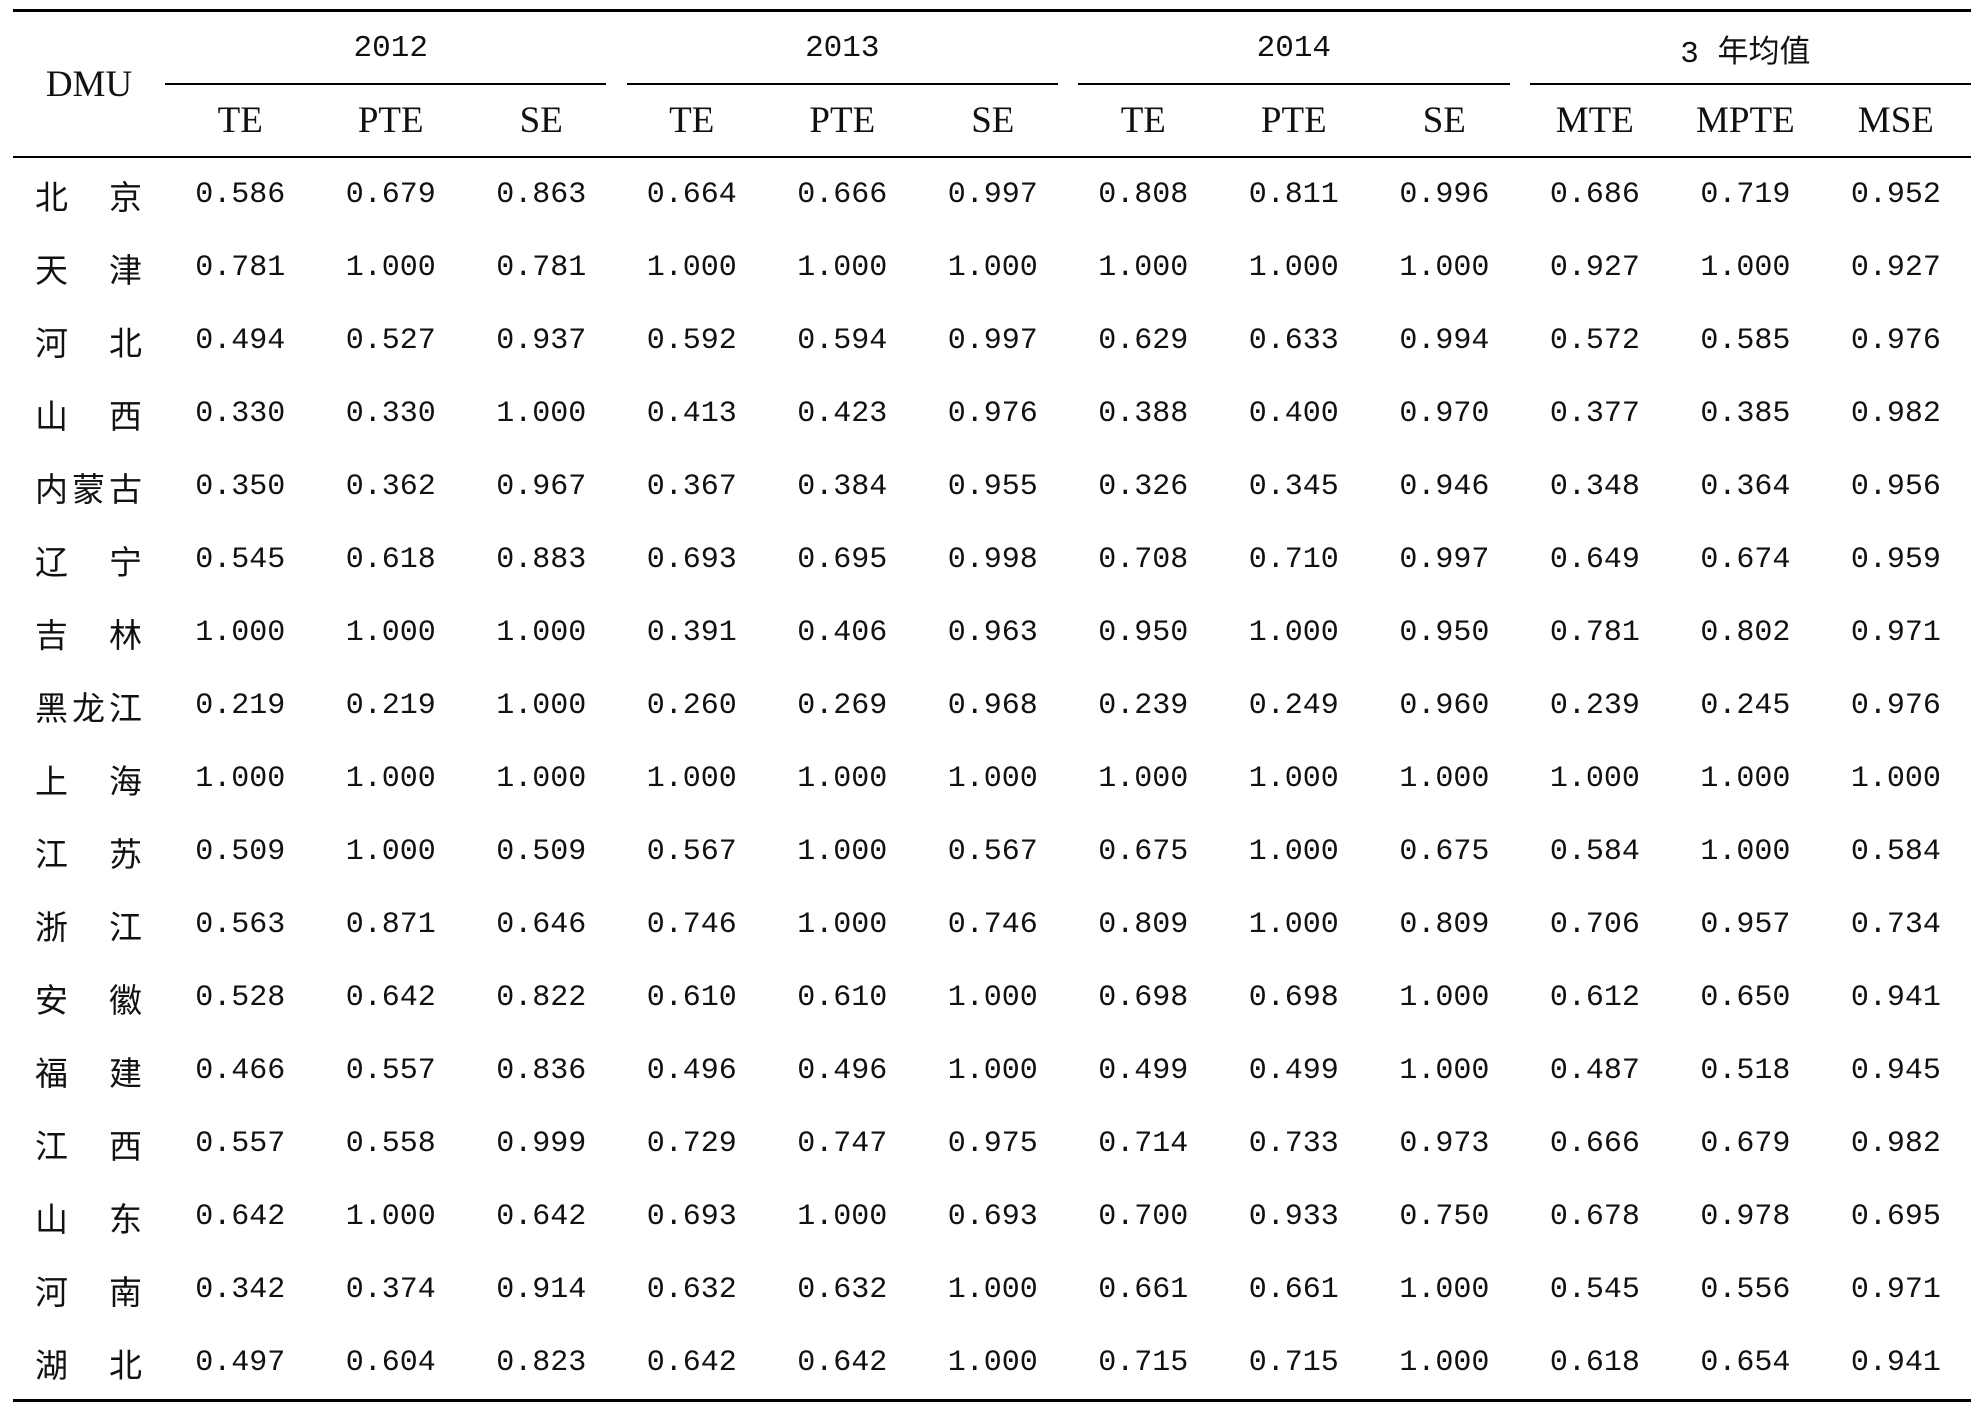 This screenshot has height=1408, width=1984. I want to click on value-cell: 0.967, so click(541, 486).